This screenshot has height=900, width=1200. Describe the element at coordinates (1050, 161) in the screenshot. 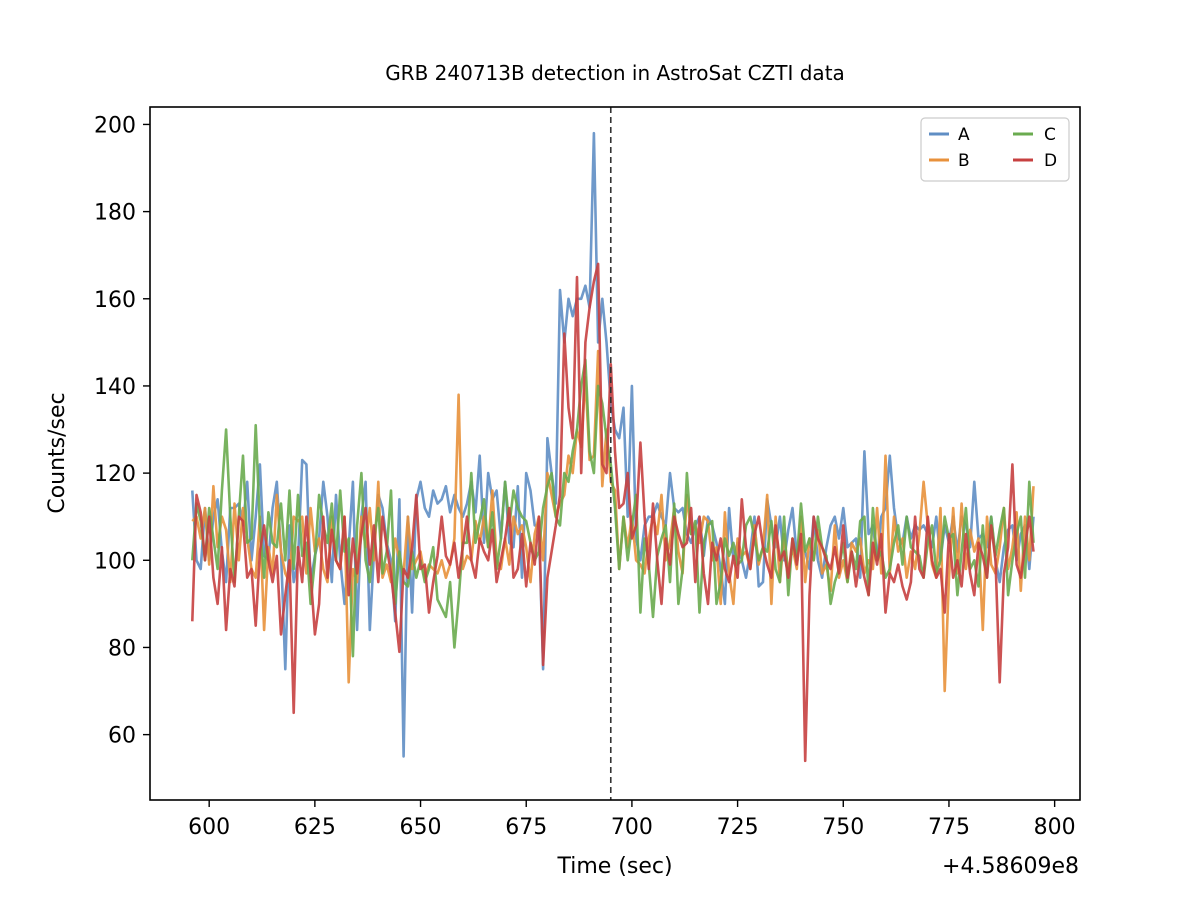

I see `legend-label-d: D` at that location.